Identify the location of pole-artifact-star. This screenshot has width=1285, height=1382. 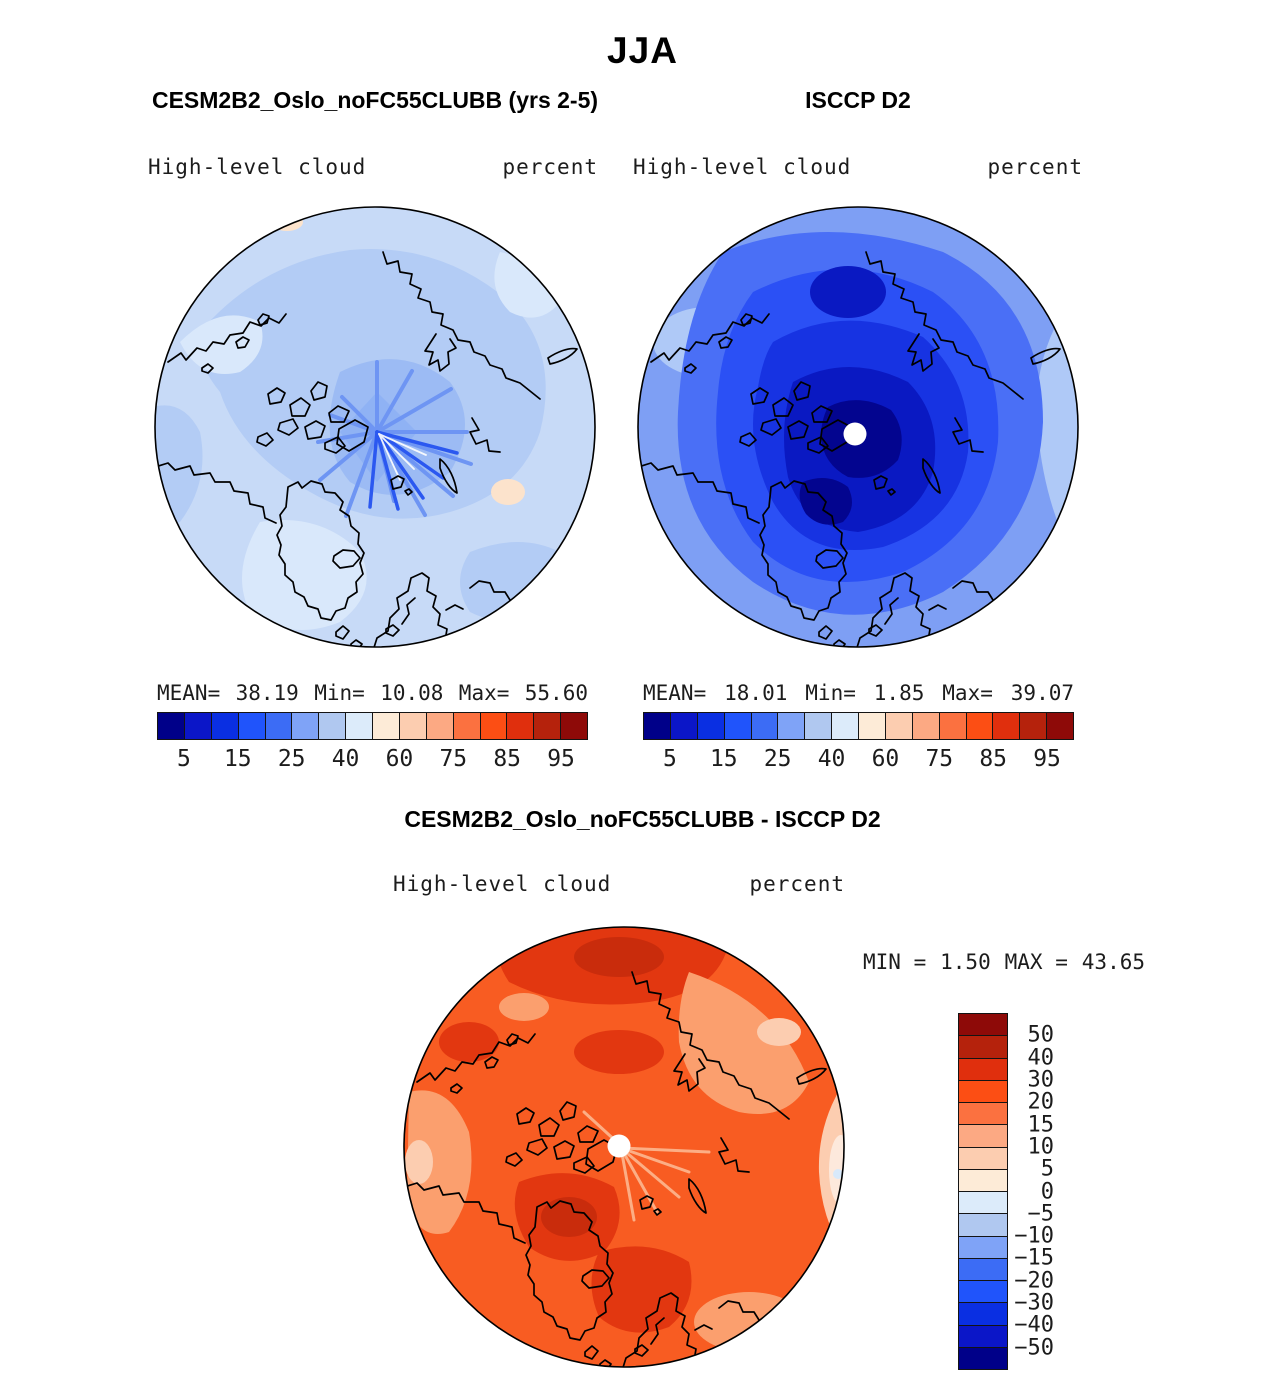
(394, 439).